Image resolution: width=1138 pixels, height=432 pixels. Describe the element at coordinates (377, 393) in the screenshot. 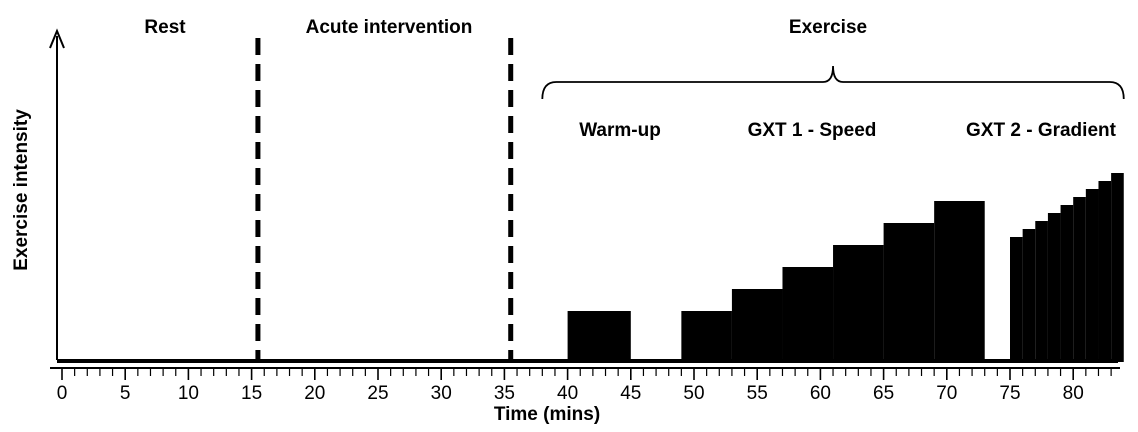

I see `x-tick-label: 25` at that location.